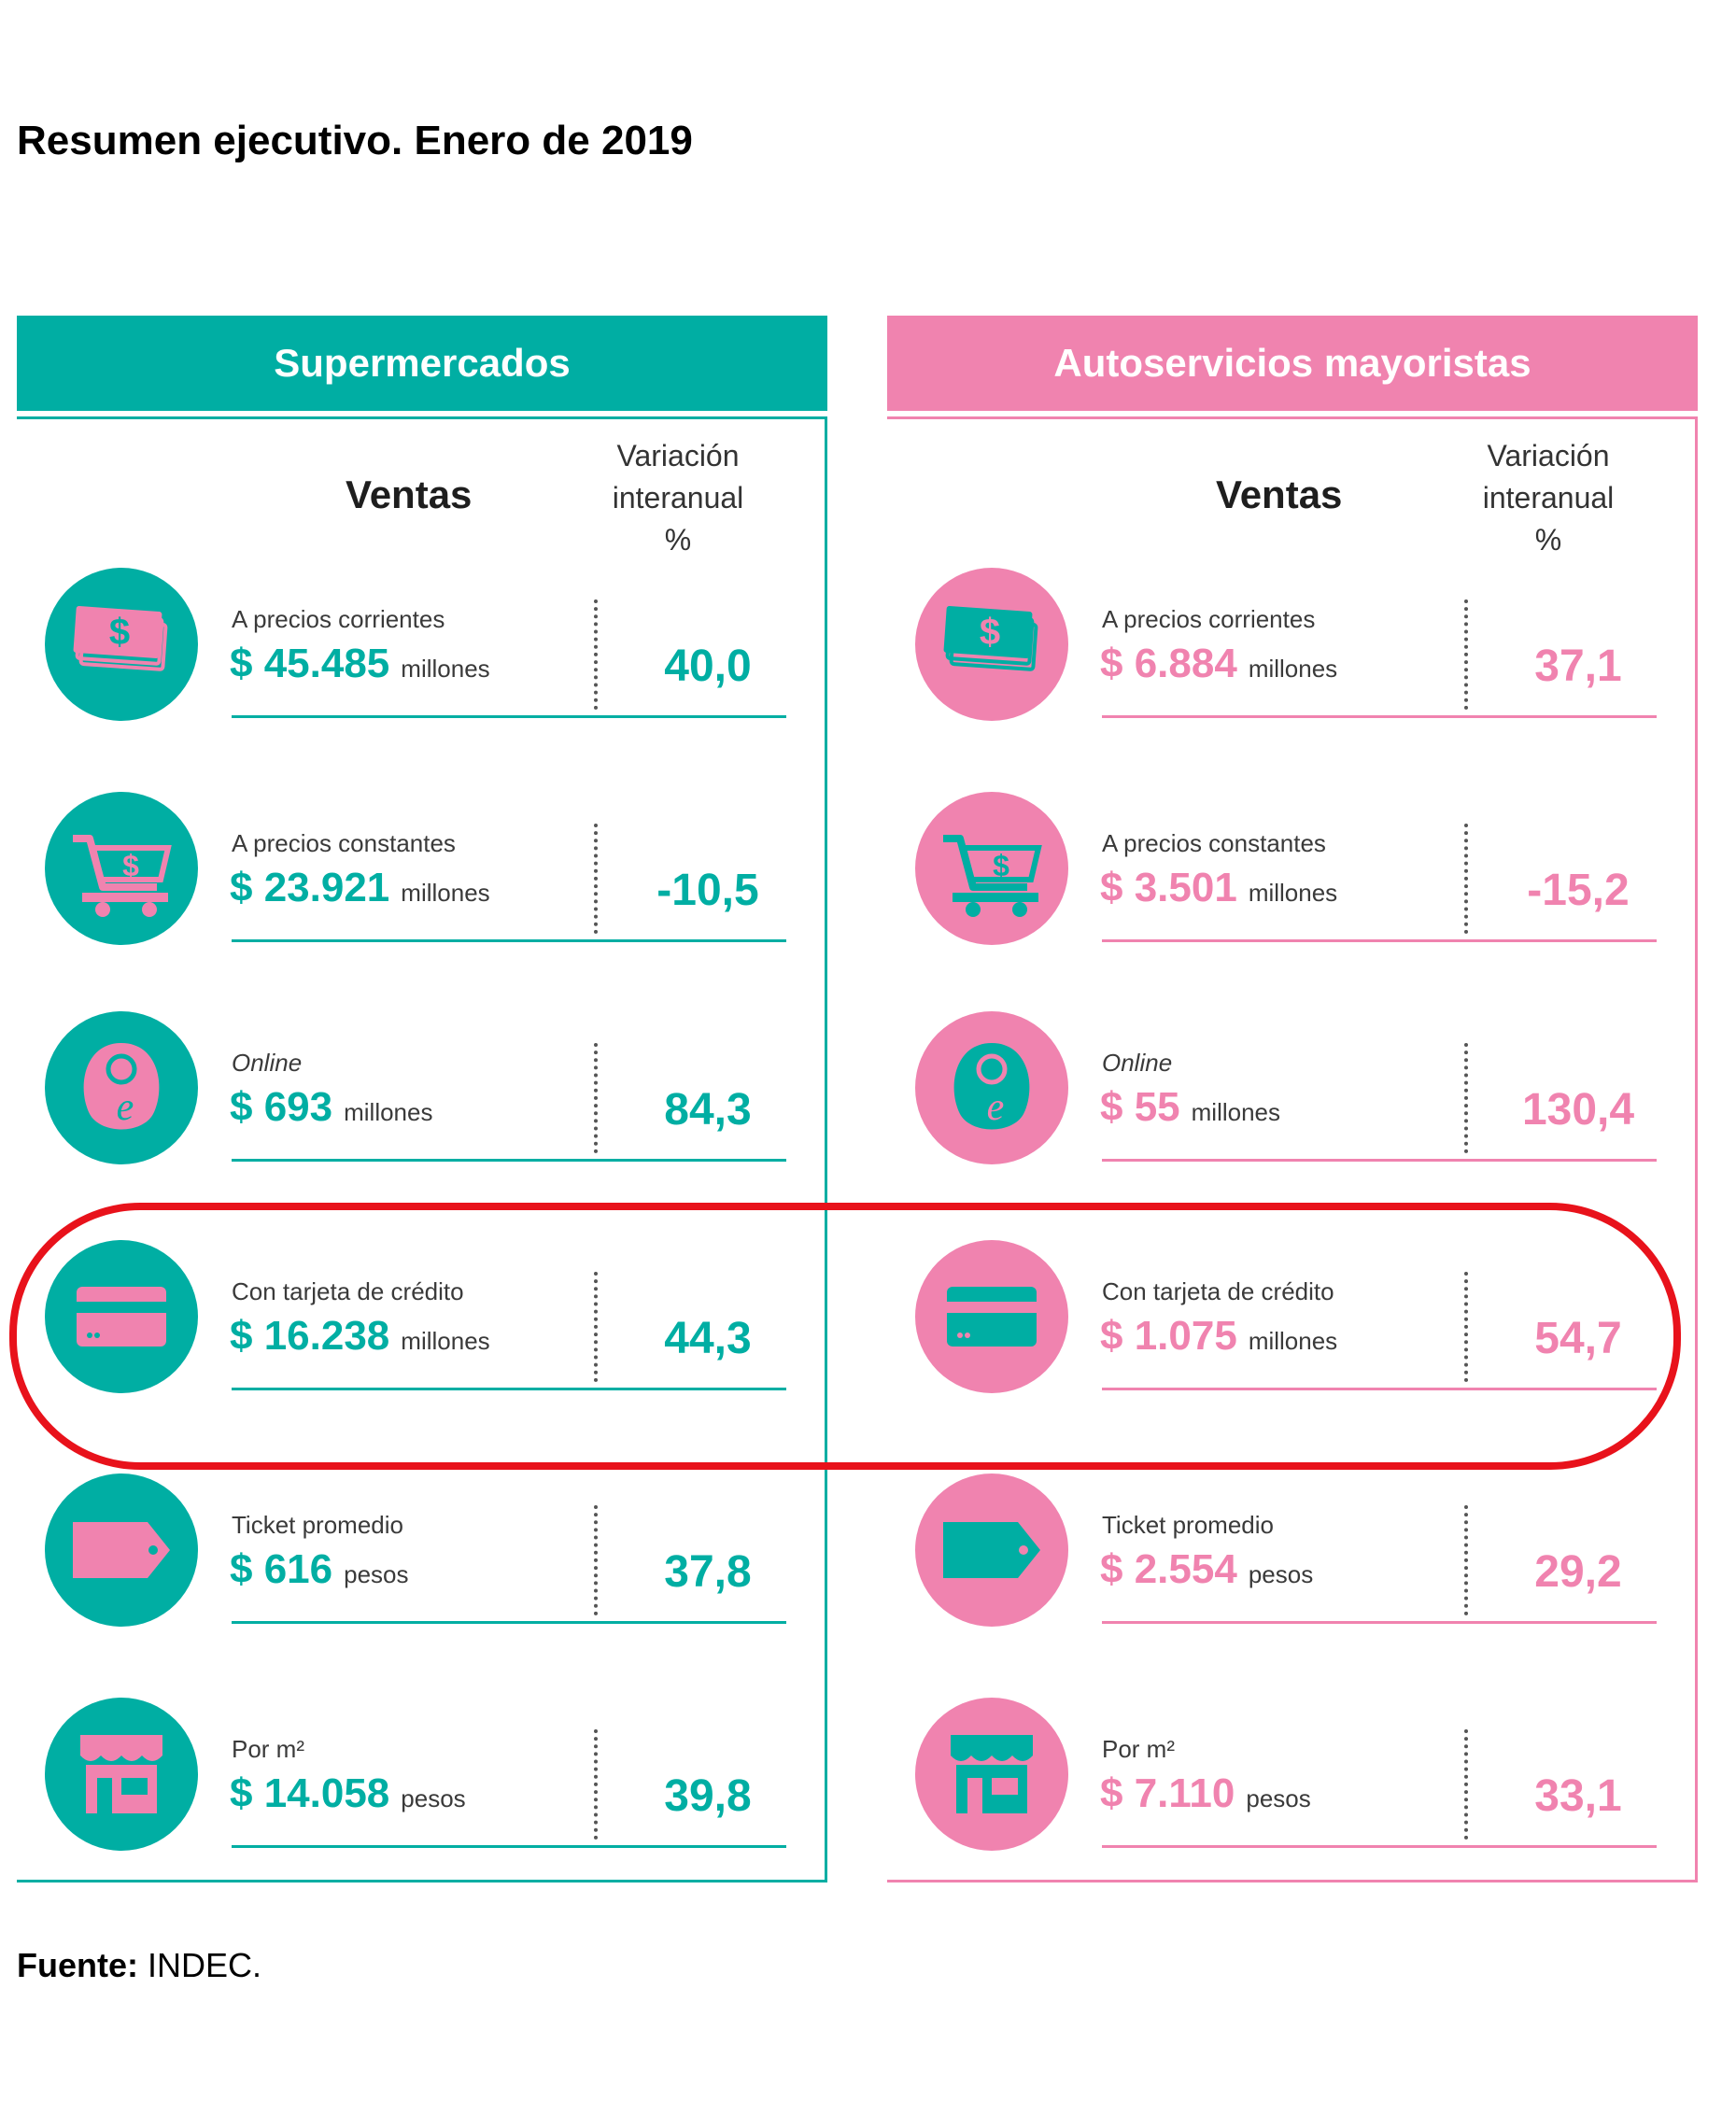  What do you see at coordinates (310, 1793) in the screenshot?
I see `indicator-amount: $ 14.058` at bounding box center [310, 1793].